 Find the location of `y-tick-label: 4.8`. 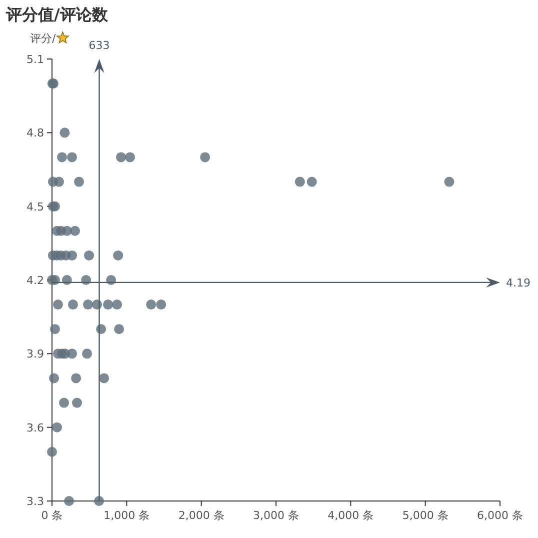

y-tick-label: 4.8 is located at coordinates (35, 133).